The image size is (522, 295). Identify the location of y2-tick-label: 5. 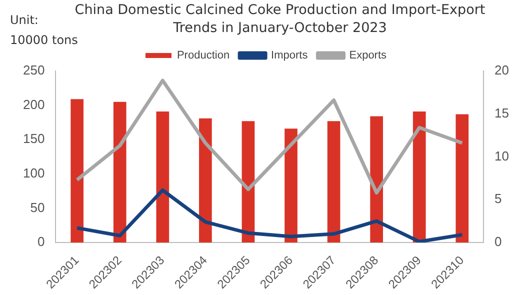
(498, 198).